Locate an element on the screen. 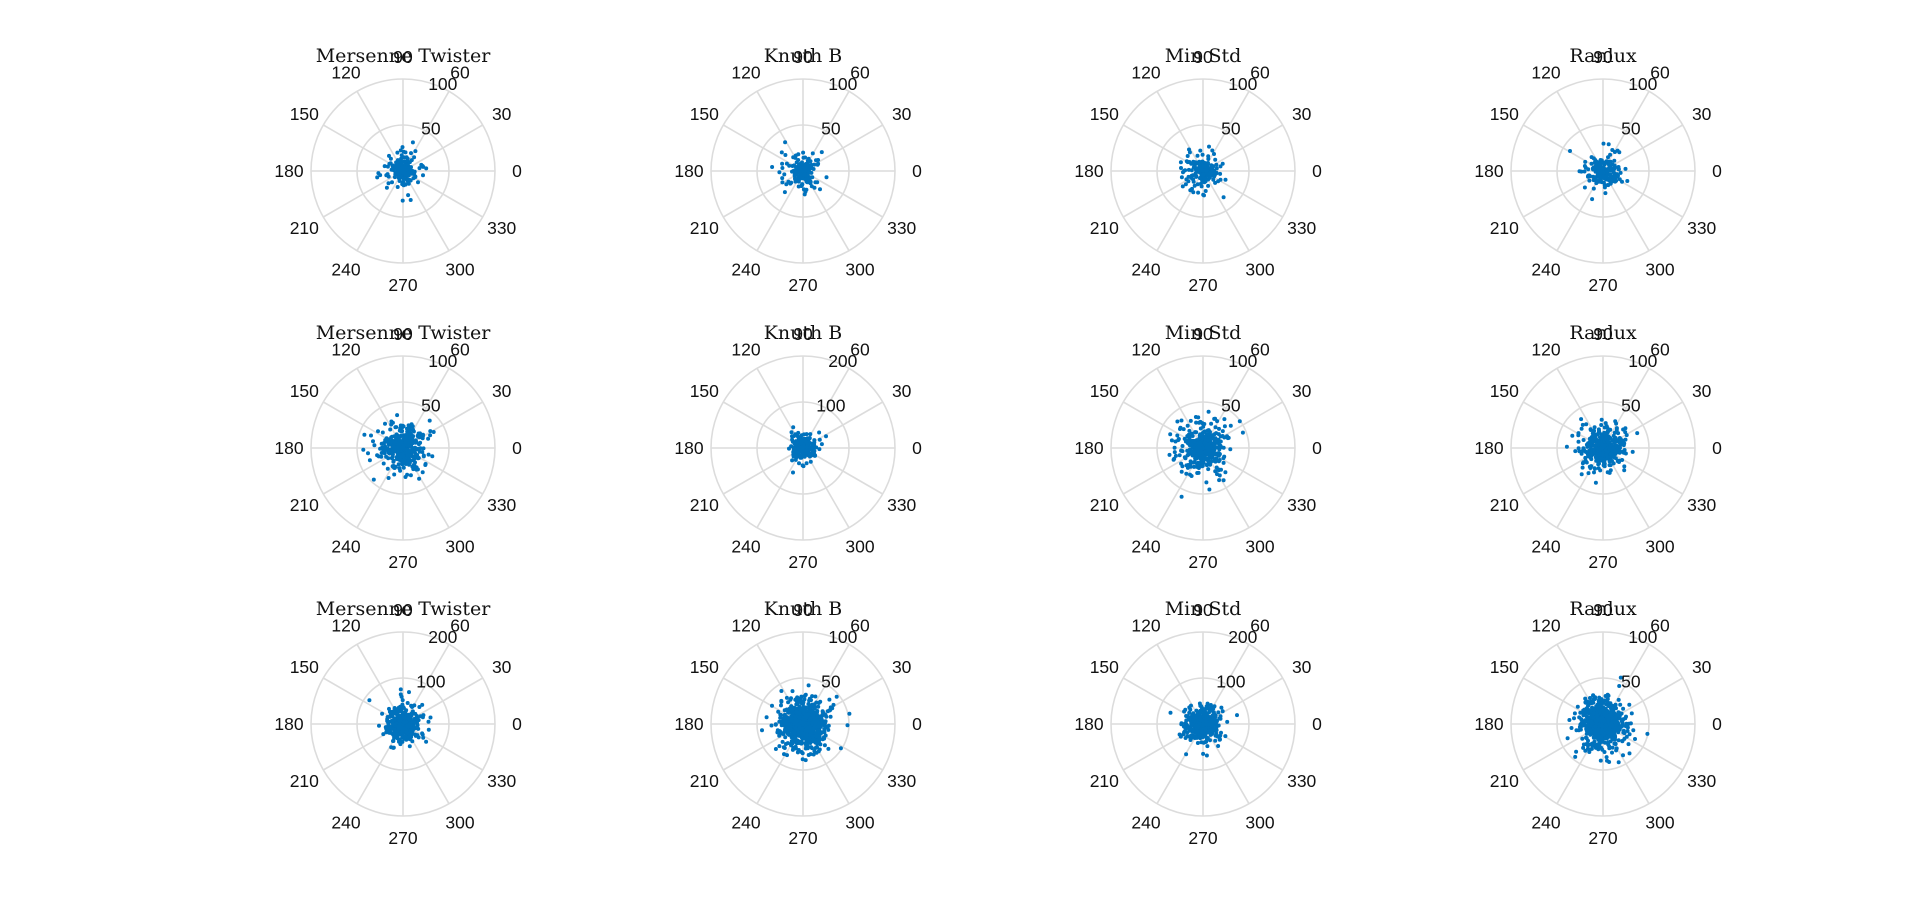 The width and height of the screenshot is (1920, 915). angular-gridline is located at coordinates (1226, 211).